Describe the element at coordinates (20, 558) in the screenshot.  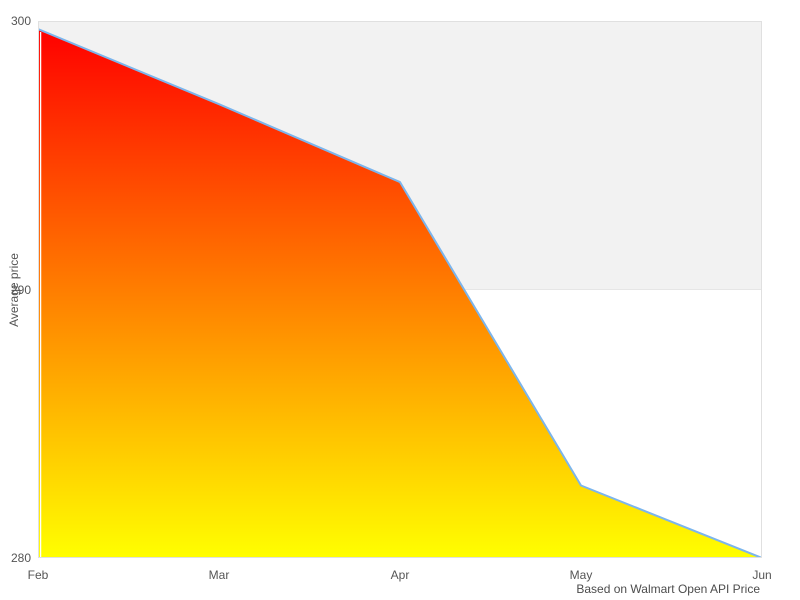
I see `y-tick-label: 280` at that location.